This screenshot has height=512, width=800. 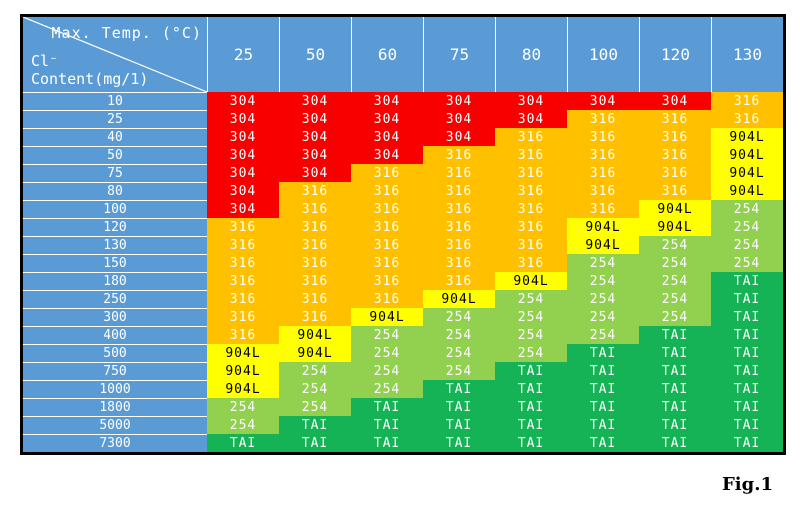 What do you see at coordinates (115, 443) in the screenshot?
I see `row-header-7300: 7300` at bounding box center [115, 443].